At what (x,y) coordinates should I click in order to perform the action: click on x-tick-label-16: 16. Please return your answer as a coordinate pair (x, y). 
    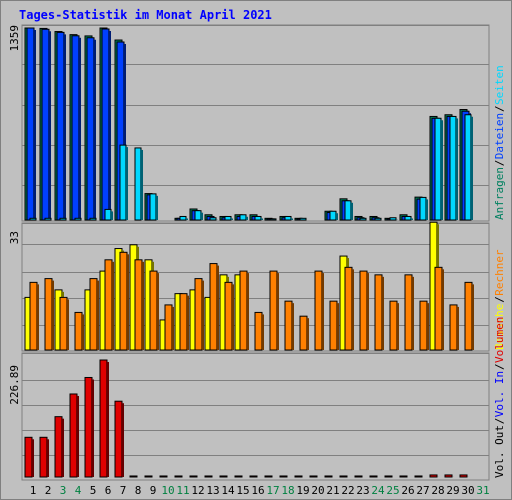
    Looking at the image, I should click on (257, 490).